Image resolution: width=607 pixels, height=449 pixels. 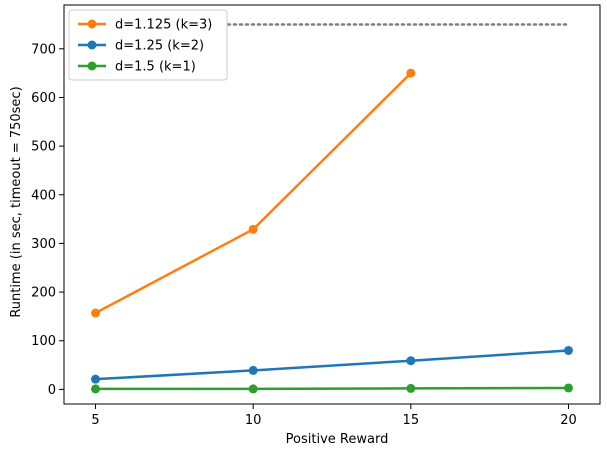 I want to click on y-tick-label: 700, so click(x=43, y=49).